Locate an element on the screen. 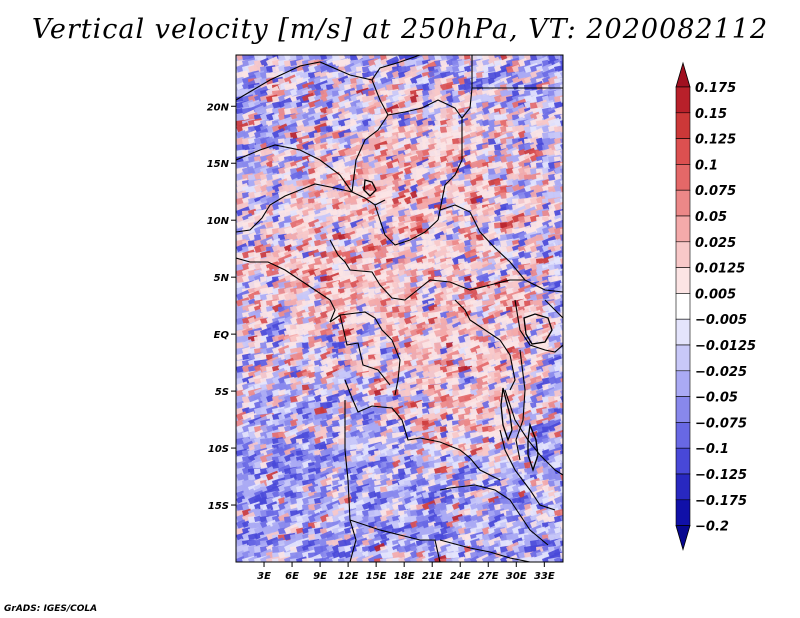 Image resolution: width=800 pixels, height=618 pixels. lon-label: 6E is located at coordinates (292, 576).